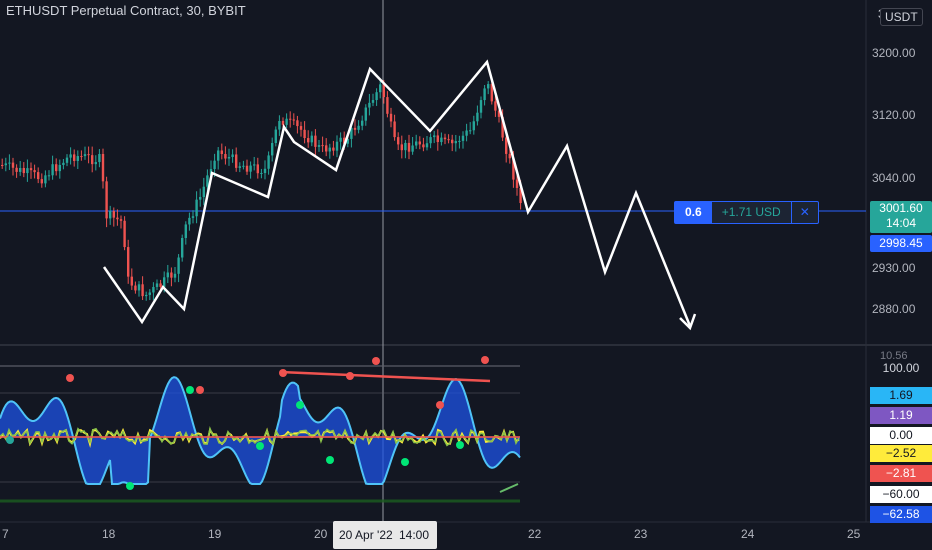  What do you see at coordinates (894, 178) in the screenshot?
I see `price-label: 3040.00` at bounding box center [894, 178].